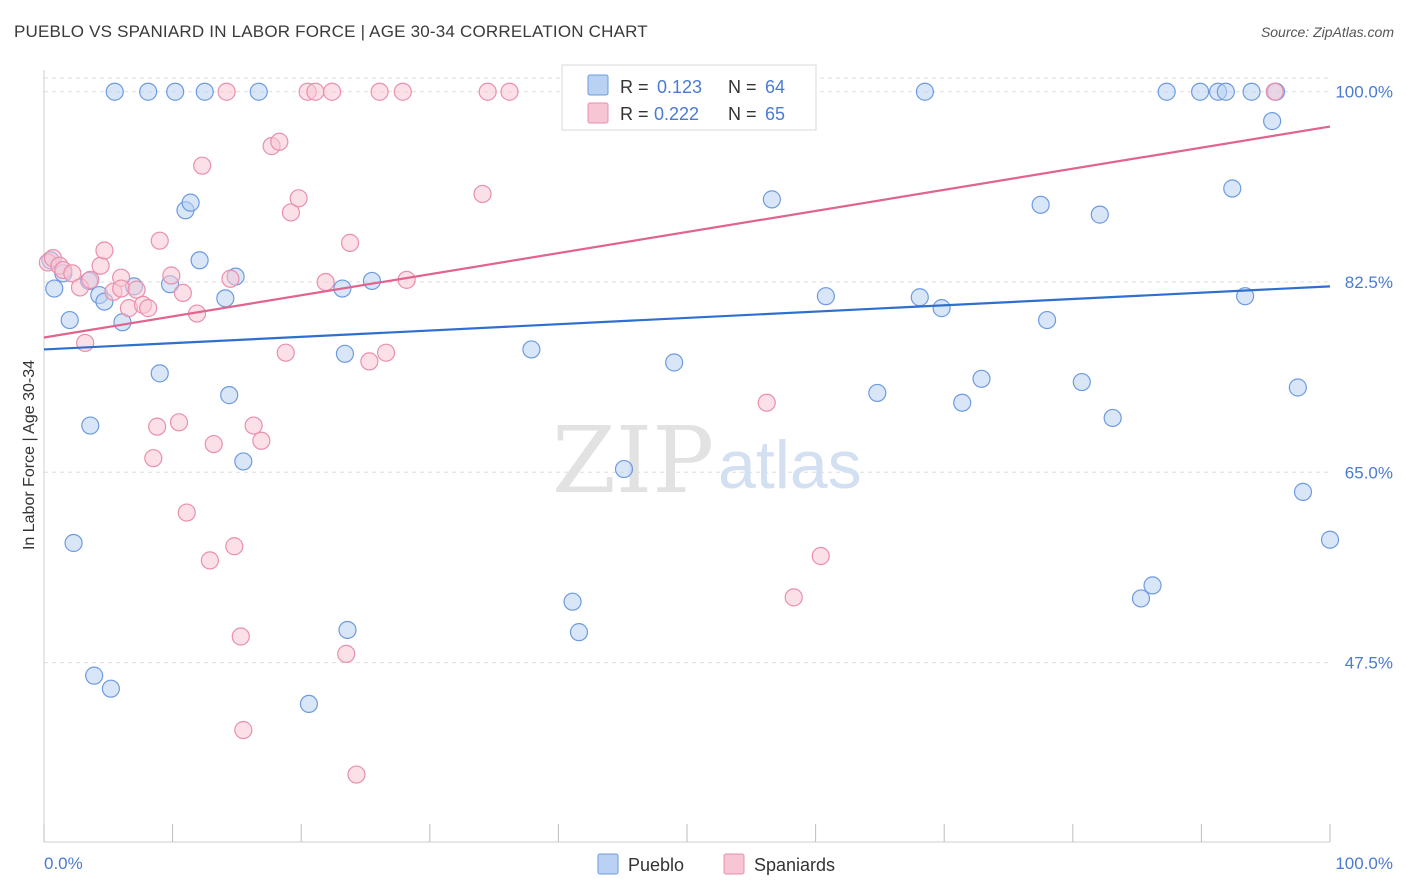 Image resolution: width=1406 pixels, height=892 pixels. I want to click on watermark: ZIP atlas, so click(707, 460).